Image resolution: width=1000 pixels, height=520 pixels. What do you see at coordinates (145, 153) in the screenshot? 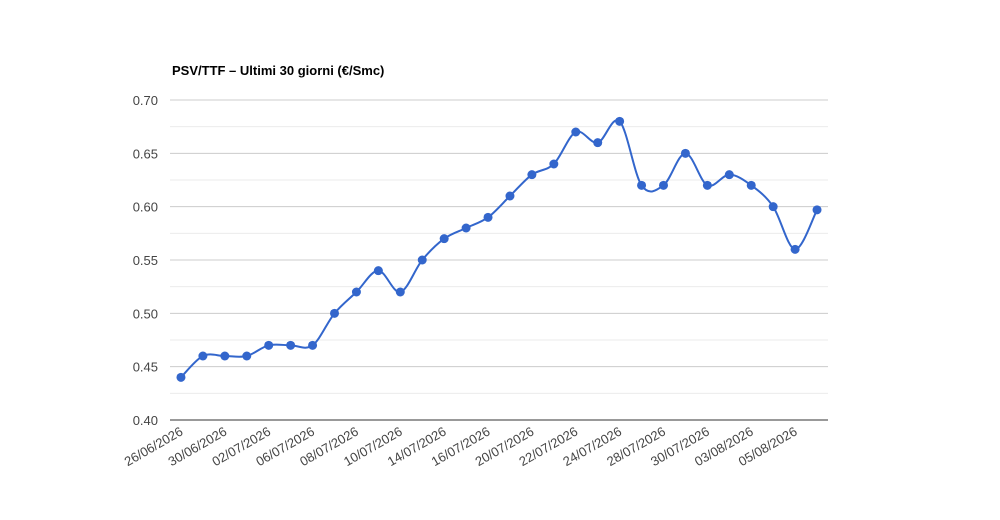
I see `y-tick-label: 0.65` at bounding box center [145, 153].